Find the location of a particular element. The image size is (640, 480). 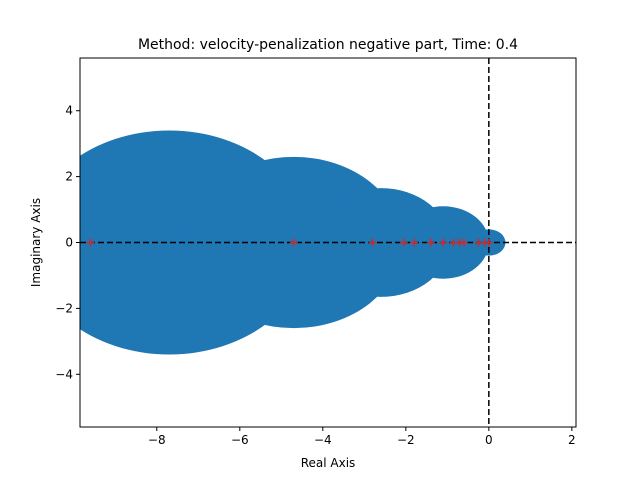

x-tick-label: 0 is located at coordinates (489, 440).